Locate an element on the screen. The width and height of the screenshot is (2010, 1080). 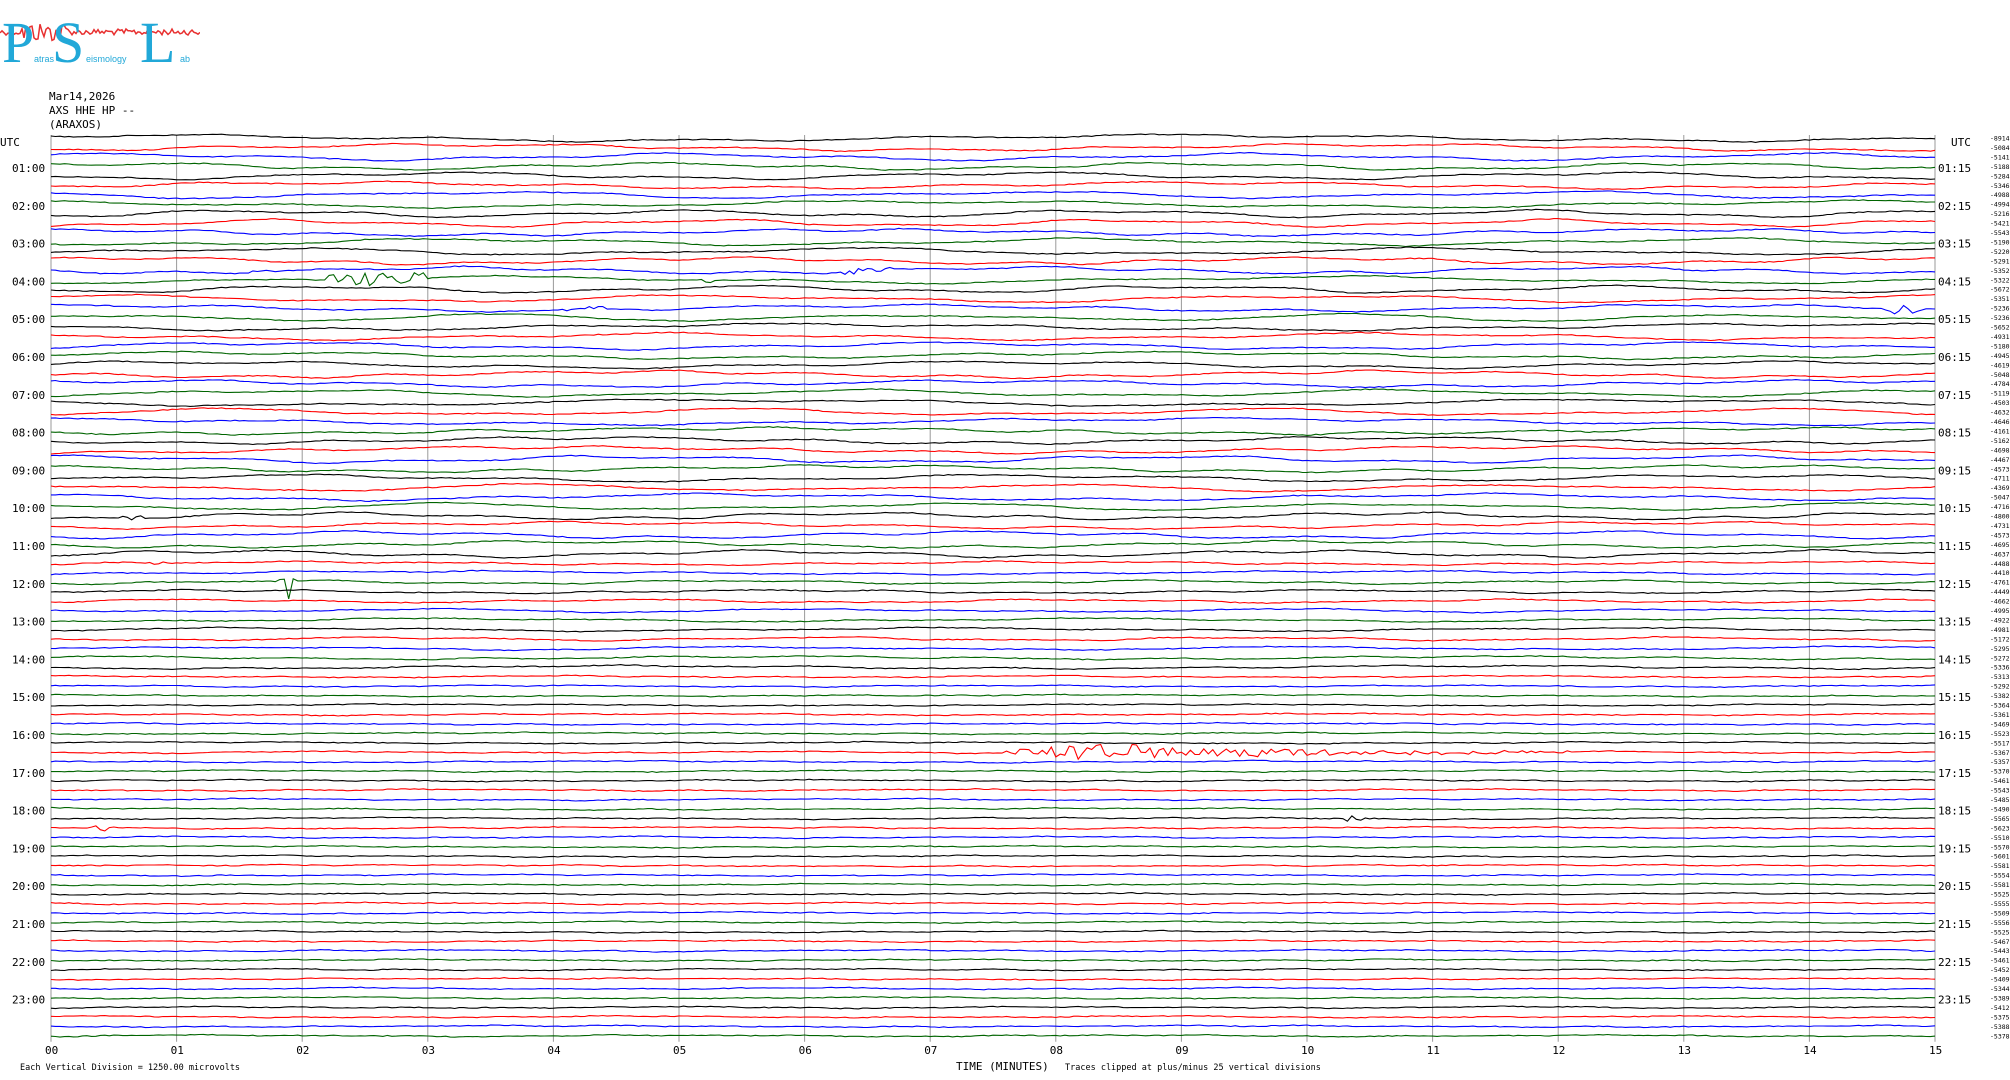
left-hour-label: 22:00 is located at coordinates (28, 962).